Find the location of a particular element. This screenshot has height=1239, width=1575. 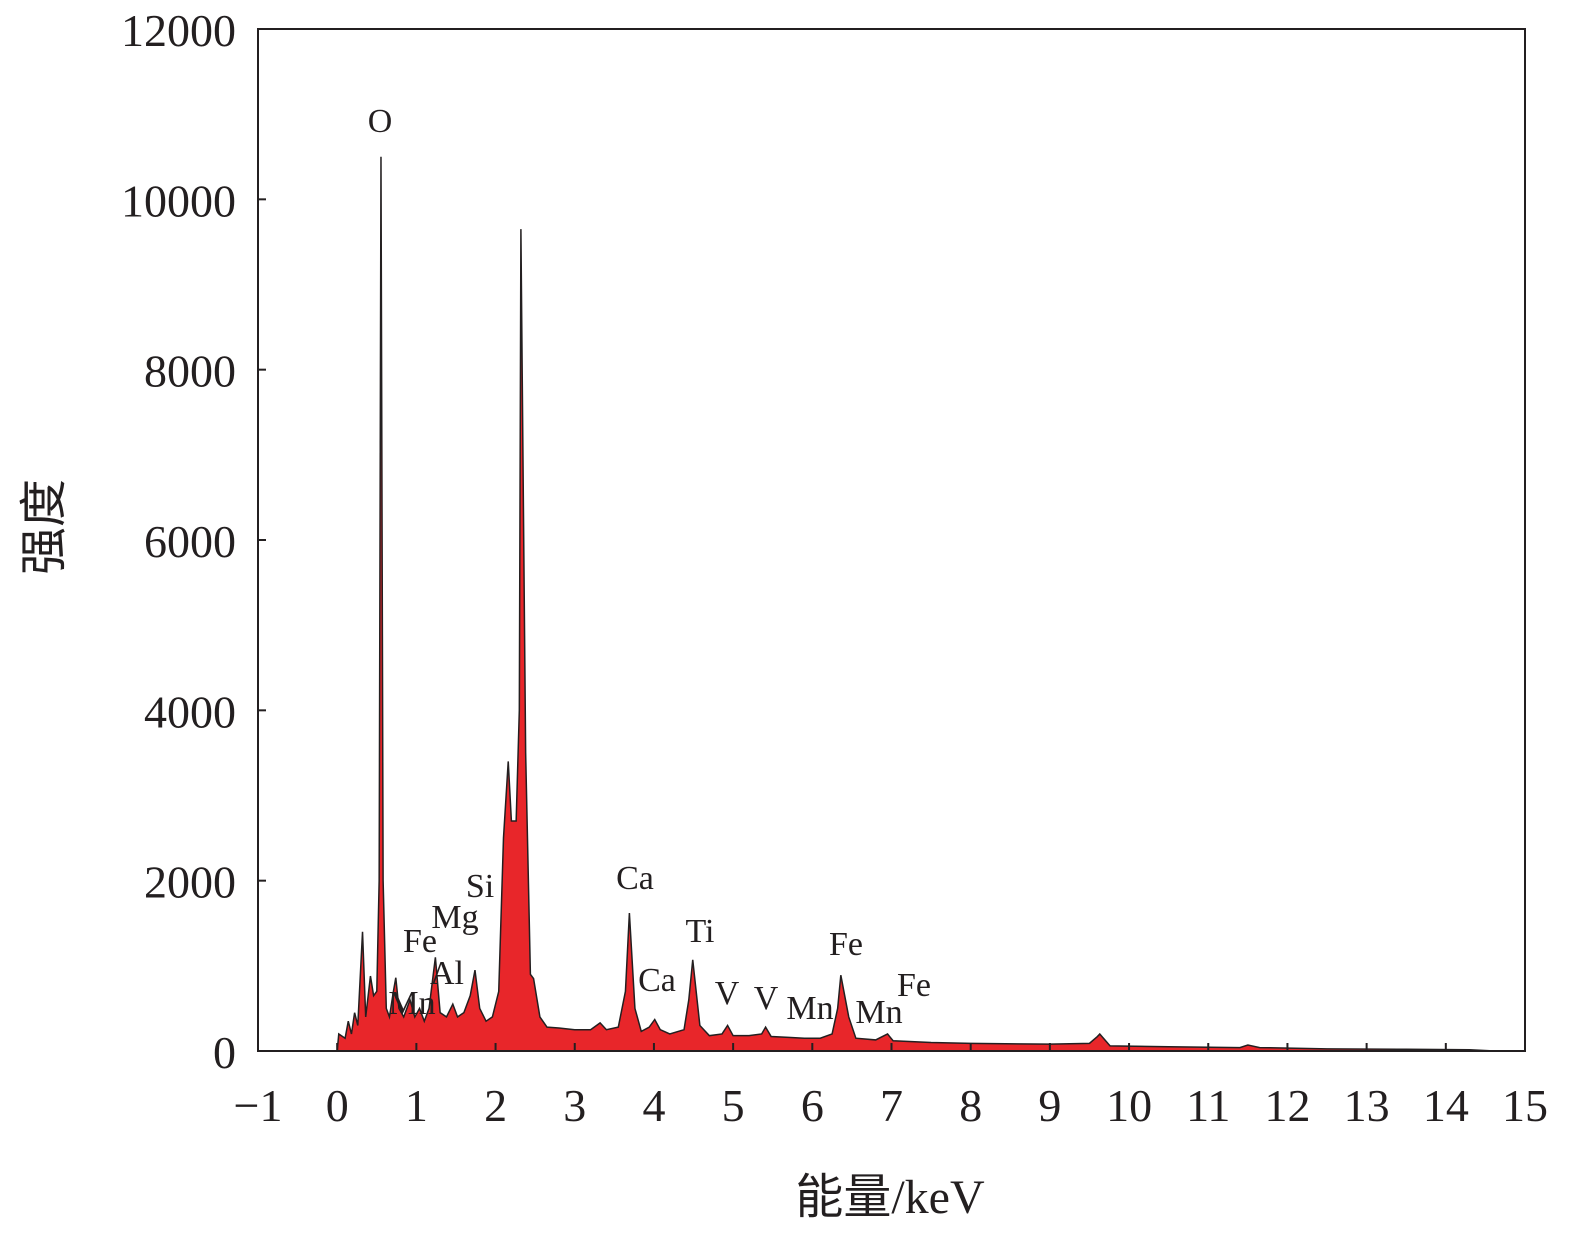

x-tick-label: 4 is located at coordinates (653, 1105).